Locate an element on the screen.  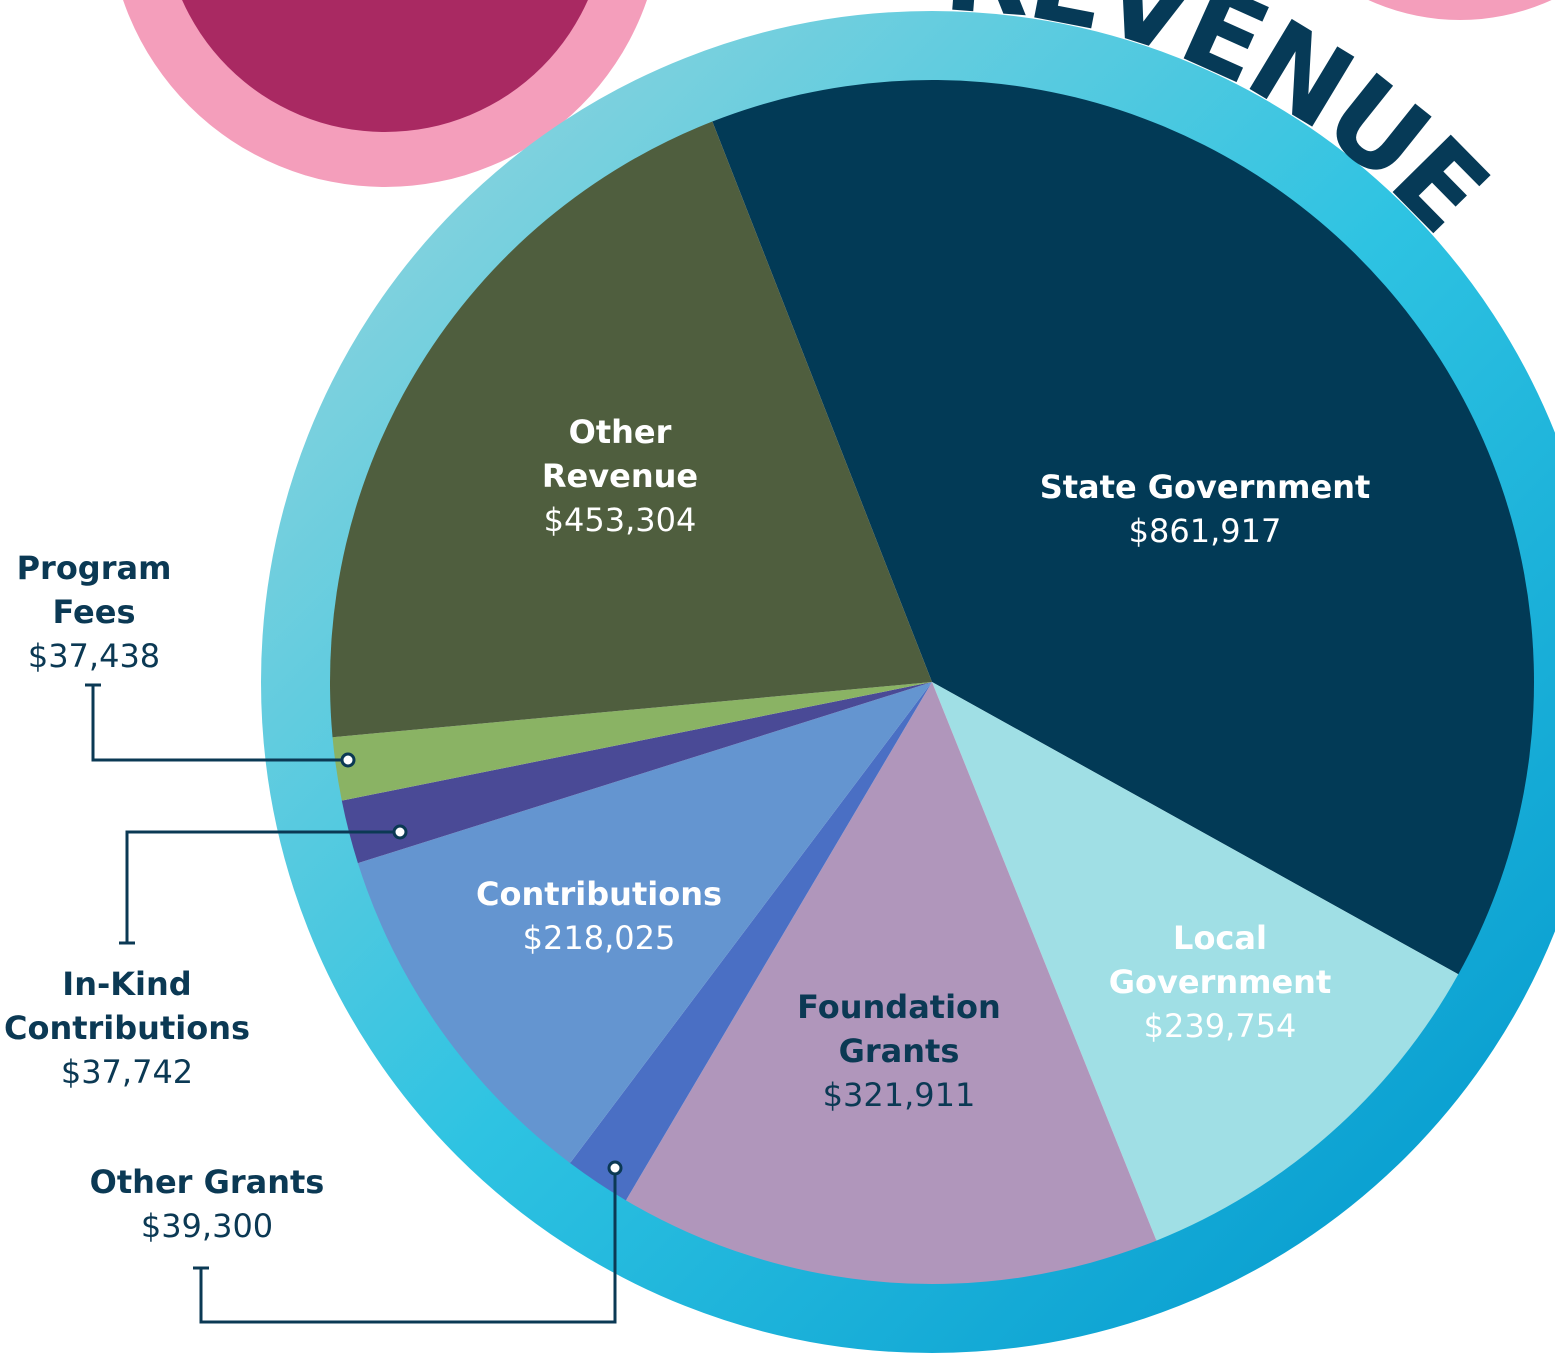
slice-name: Other Grants is located at coordinates (207, 1182).